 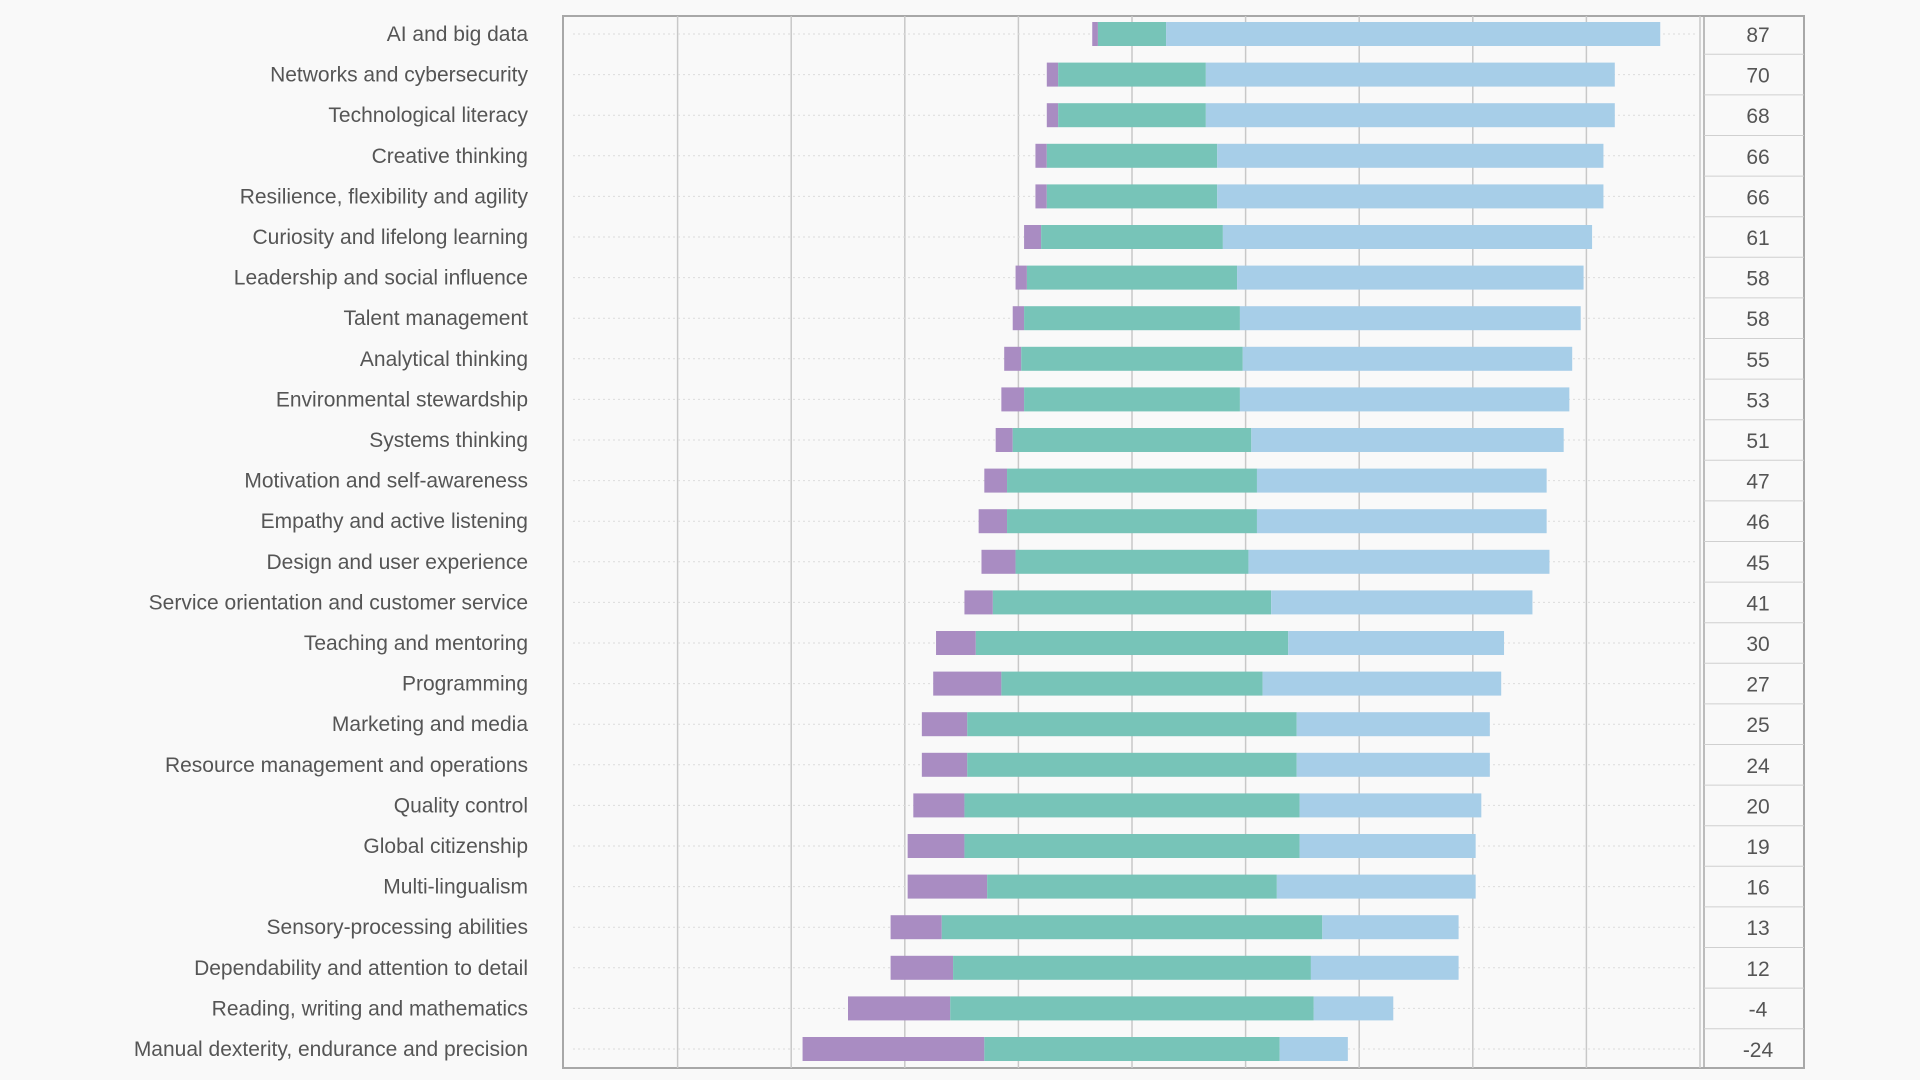 I want to click on category-label: Talent management, so click(x=436, y=318).